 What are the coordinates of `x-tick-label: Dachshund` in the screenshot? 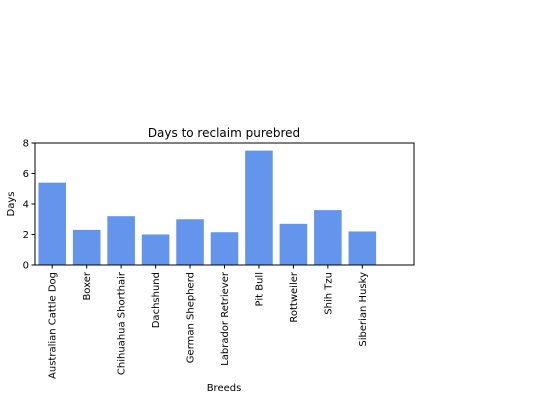 It's located at (156, 300).